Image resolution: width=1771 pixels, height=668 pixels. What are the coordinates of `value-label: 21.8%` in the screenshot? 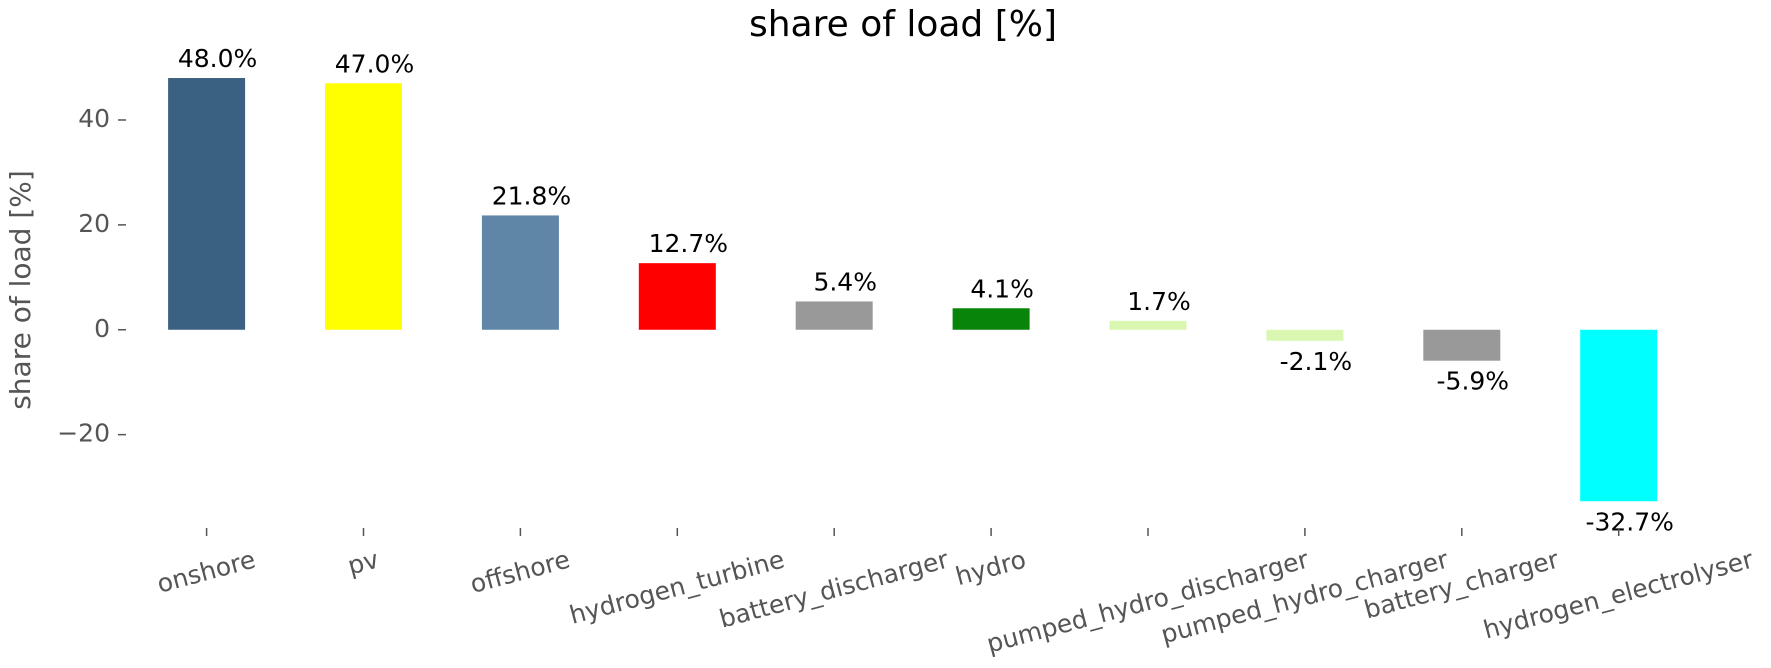 It's located at (531, 195).